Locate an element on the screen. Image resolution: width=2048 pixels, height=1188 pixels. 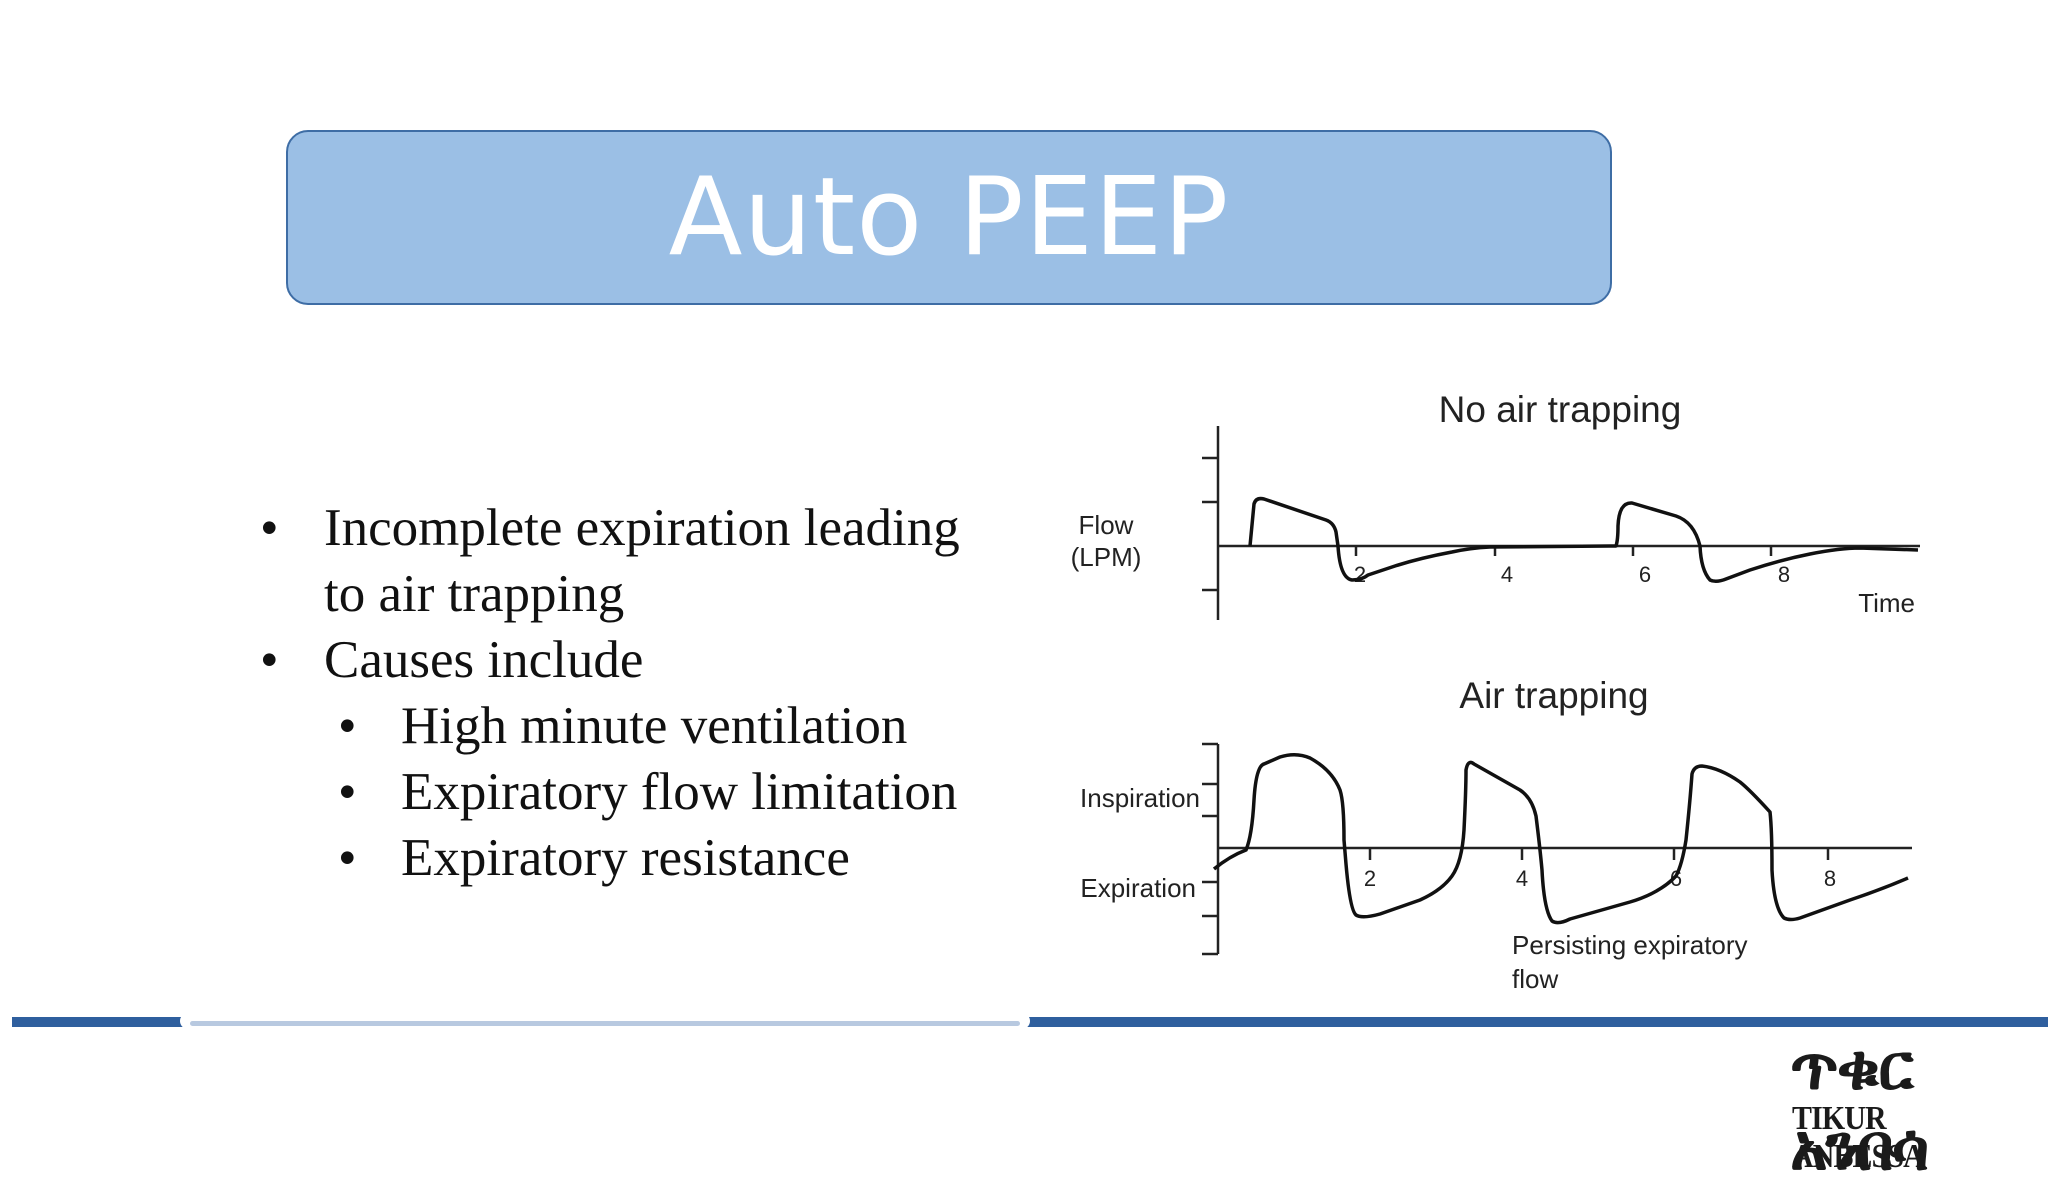
top-x-tick-label: 4 is located at coordinates (1507, 574).